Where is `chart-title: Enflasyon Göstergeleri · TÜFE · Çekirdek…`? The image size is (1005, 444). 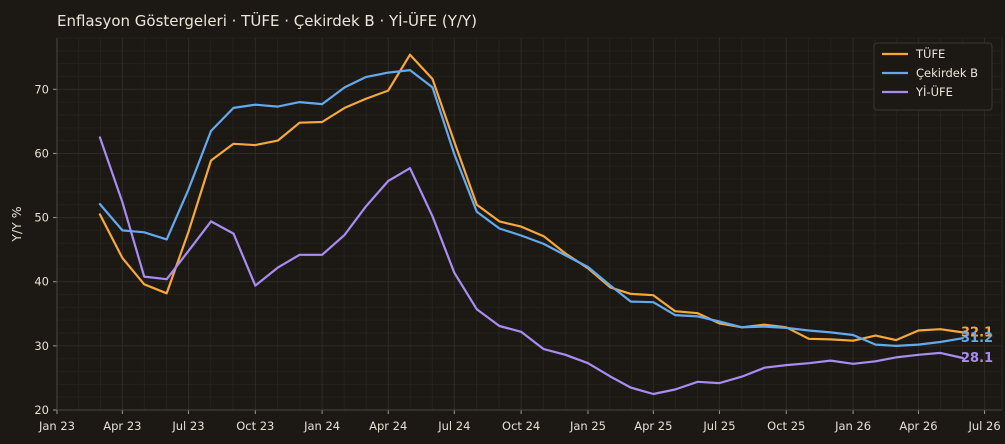 chart-title: Enflasyon Göstergeleri · TÜFE · Çekirdek… is located at coordinates (267, 20).